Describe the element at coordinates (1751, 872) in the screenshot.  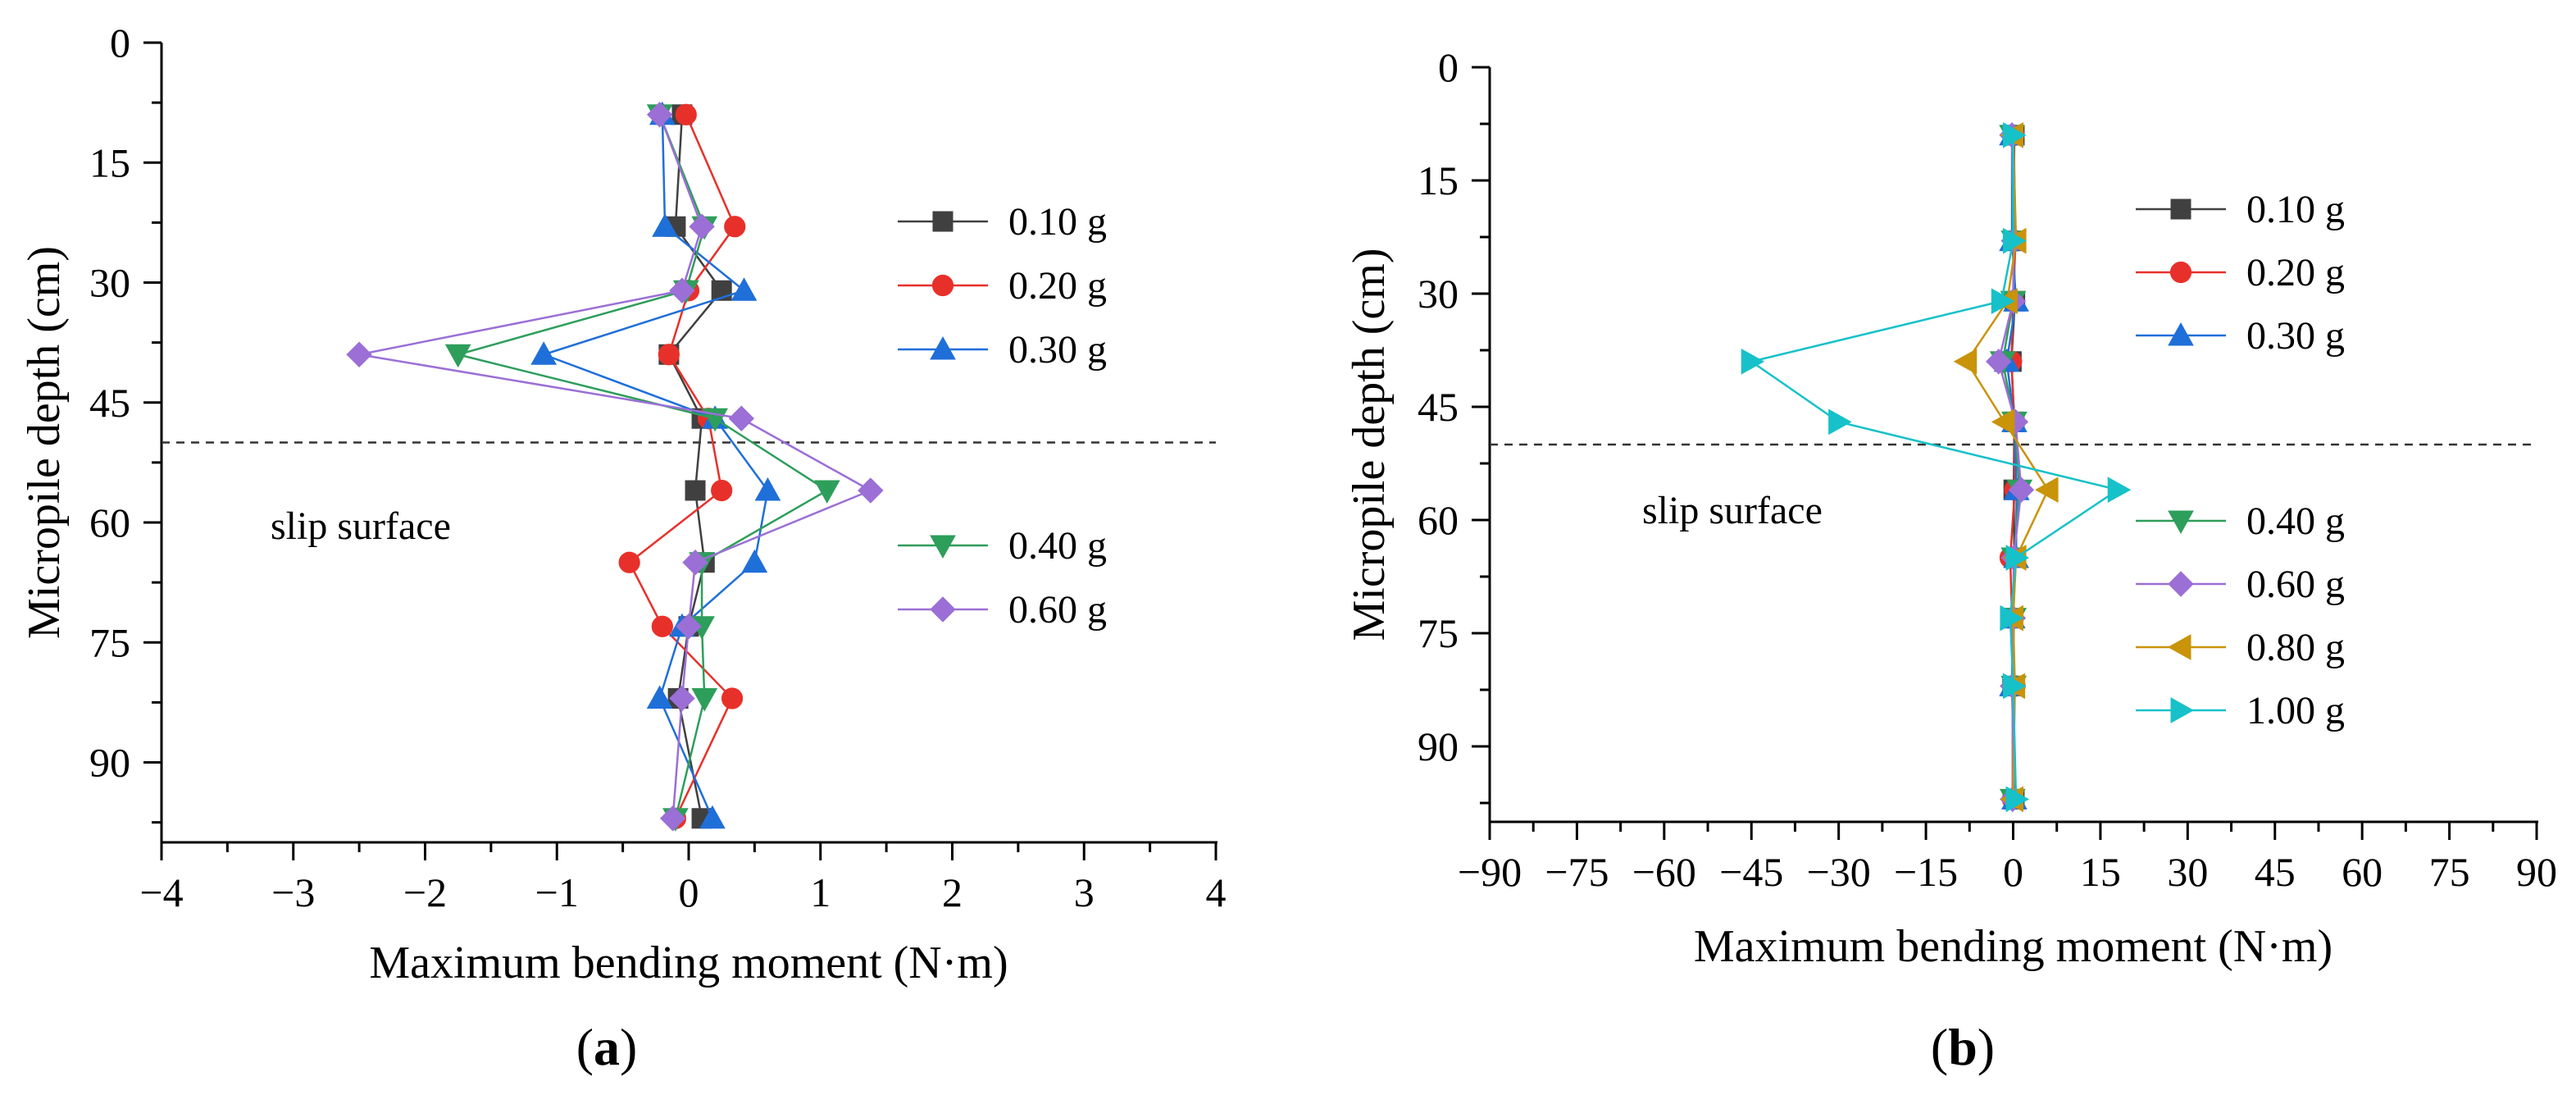
I see `x-tick-label: −45` at that location.